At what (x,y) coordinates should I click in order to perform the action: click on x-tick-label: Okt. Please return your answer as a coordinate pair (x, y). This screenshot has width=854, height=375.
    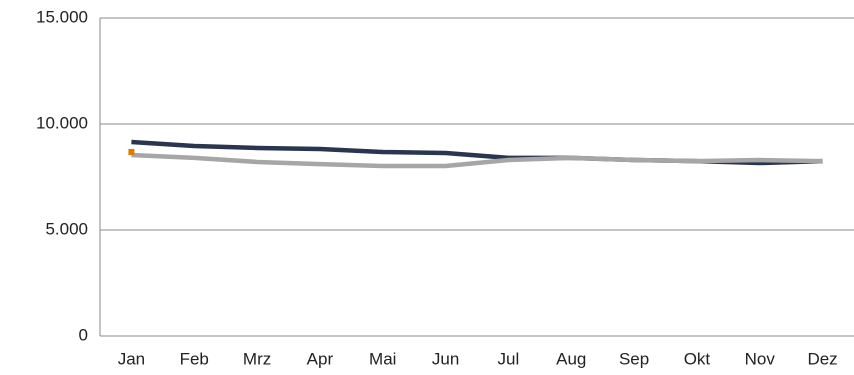
    Looking at the image, I should click on (697, 358).